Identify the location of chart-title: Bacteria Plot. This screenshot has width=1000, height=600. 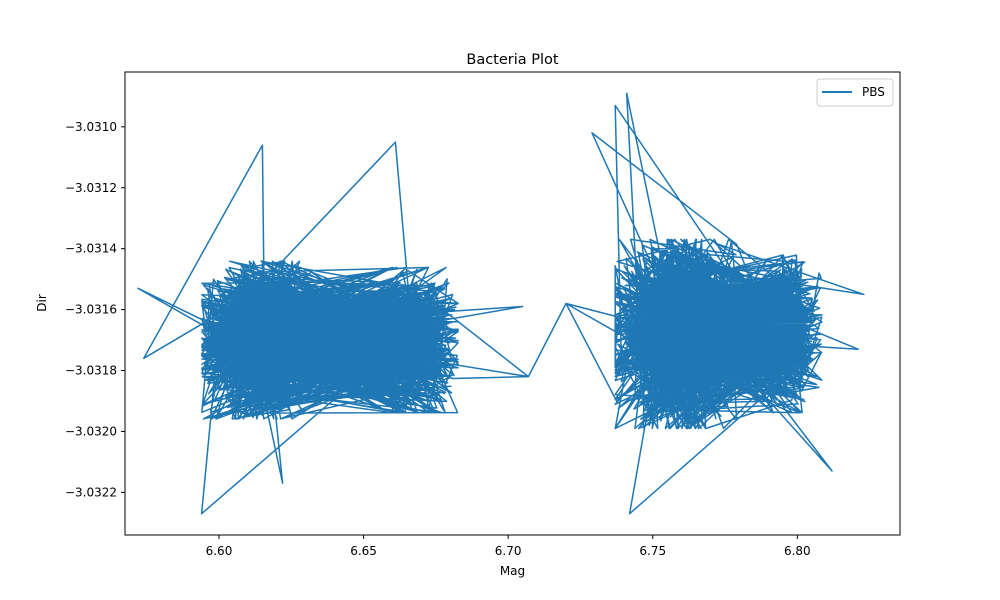
(512, 60).